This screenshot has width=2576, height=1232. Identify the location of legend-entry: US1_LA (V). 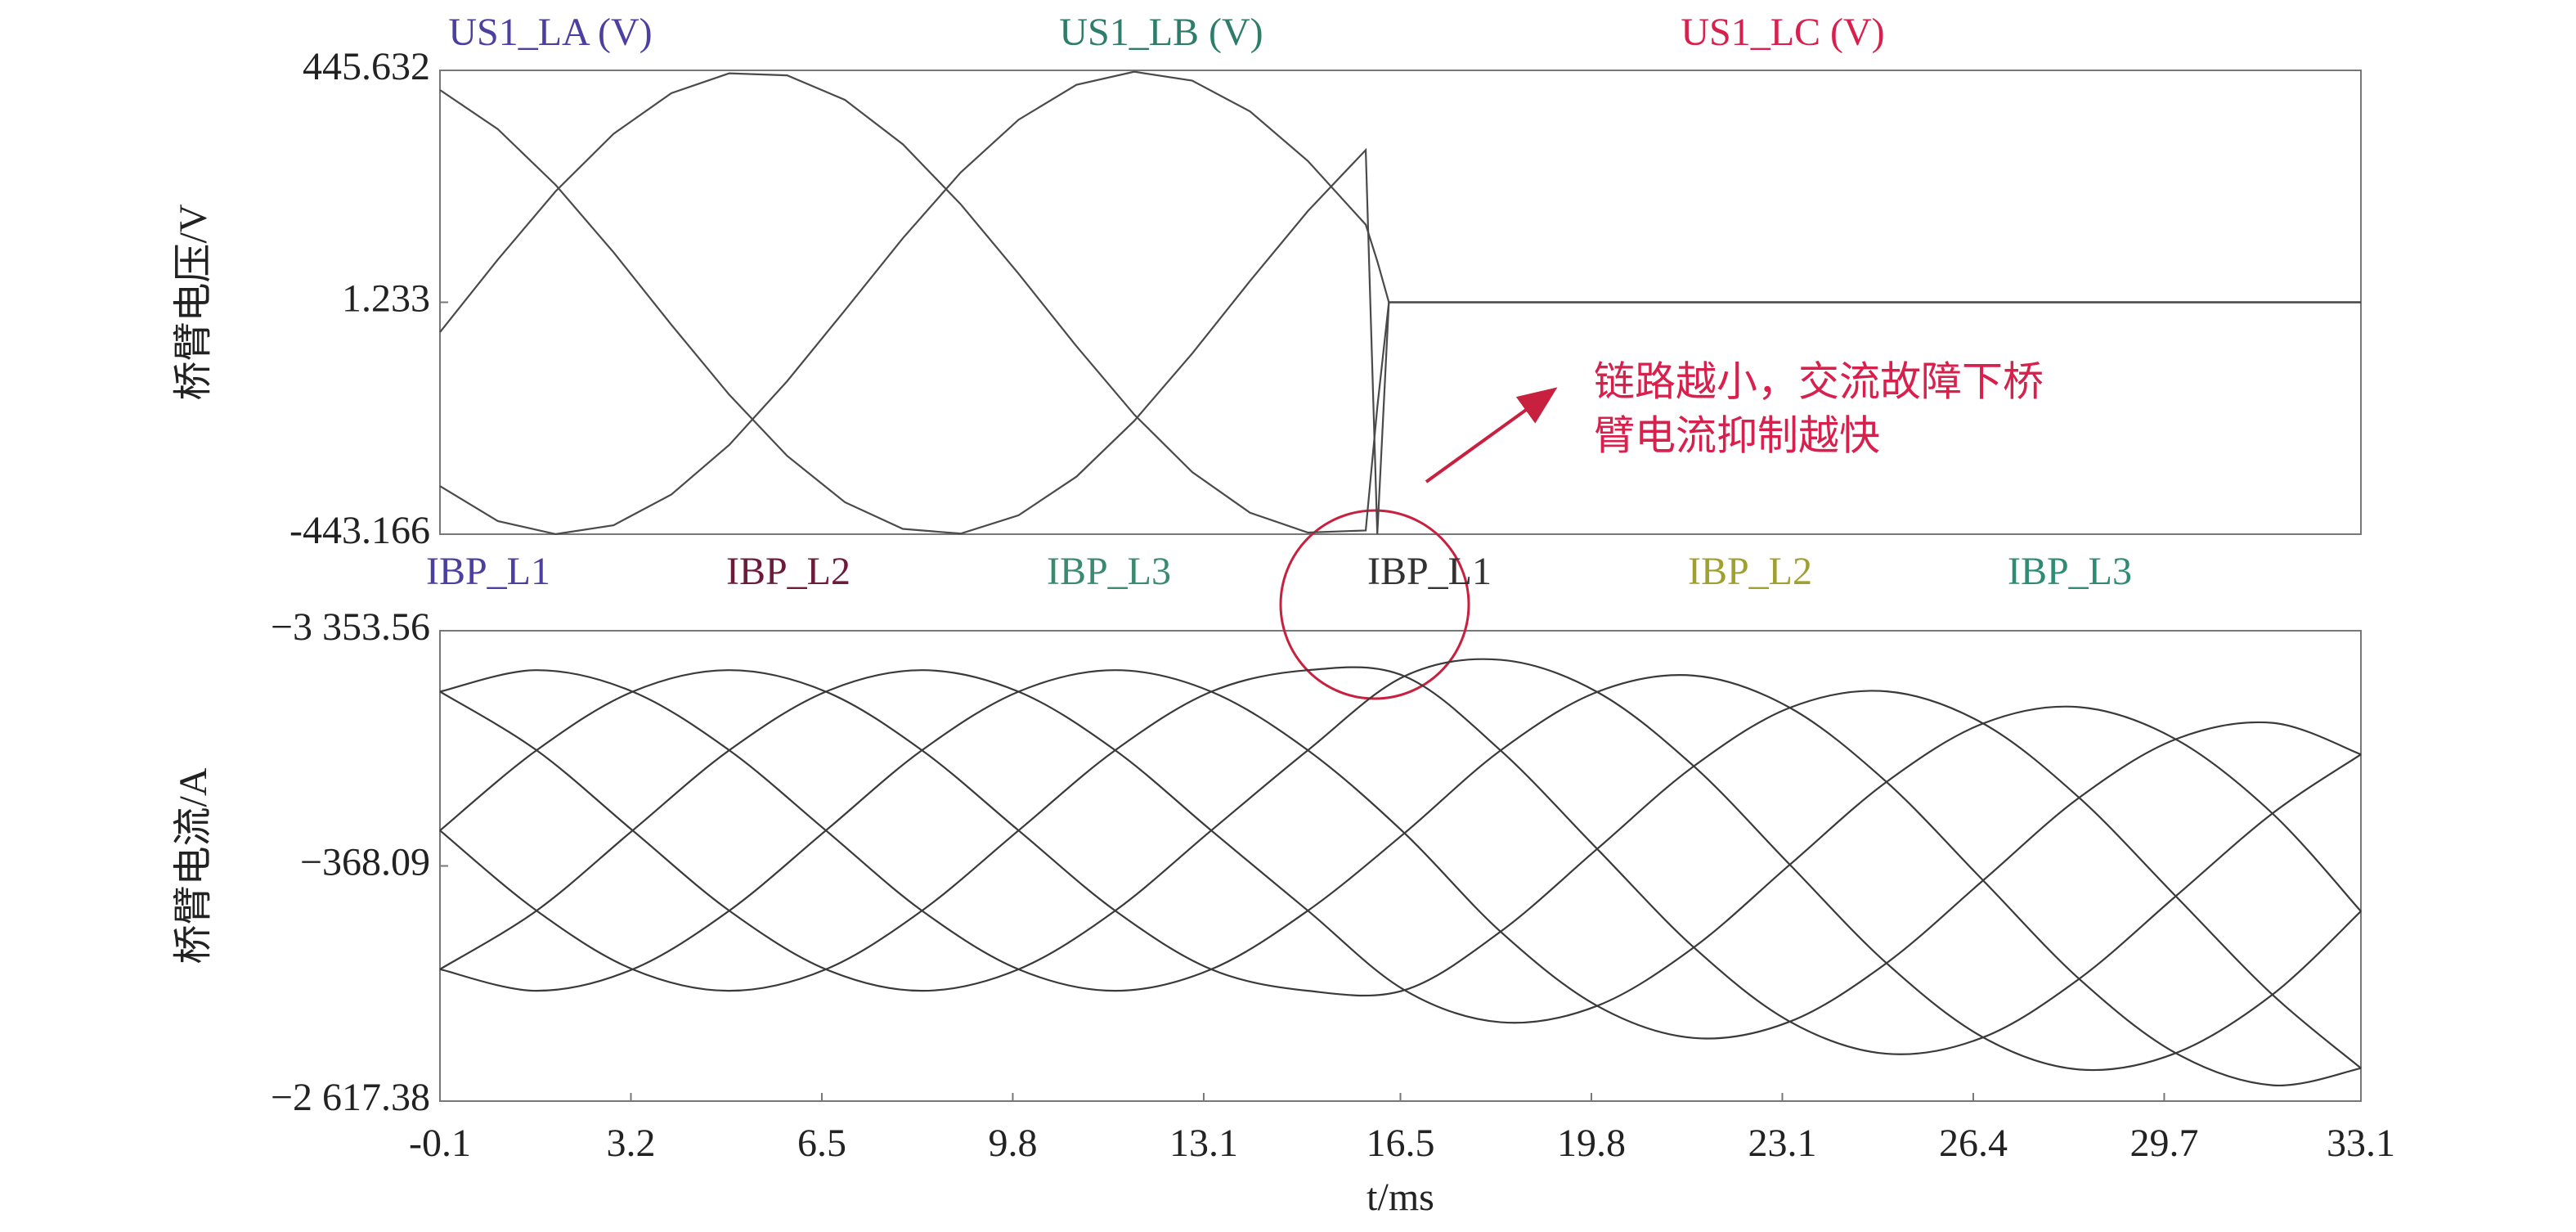
(550, 32).